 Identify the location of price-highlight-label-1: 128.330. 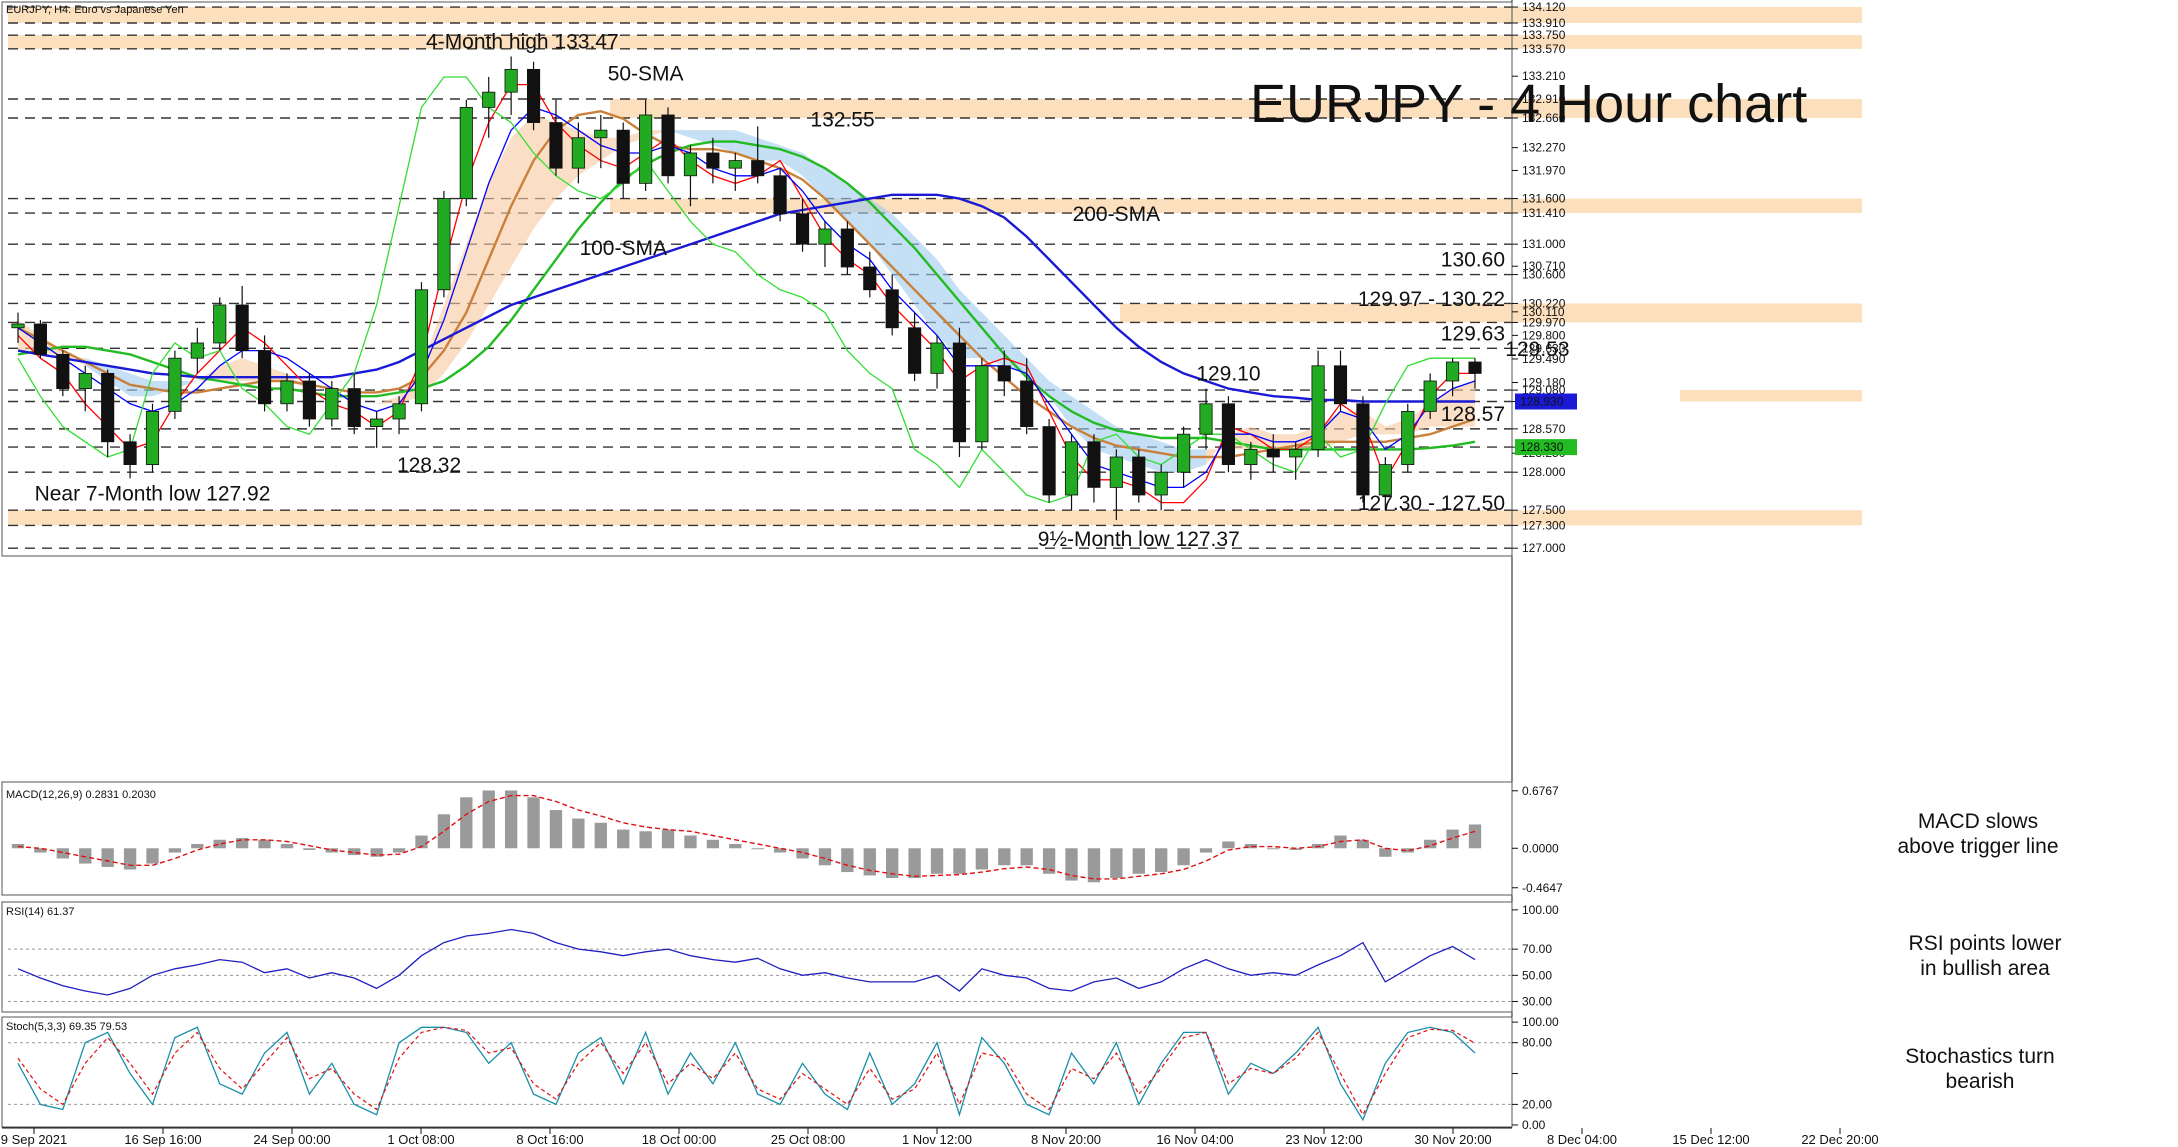
(1542, 447).